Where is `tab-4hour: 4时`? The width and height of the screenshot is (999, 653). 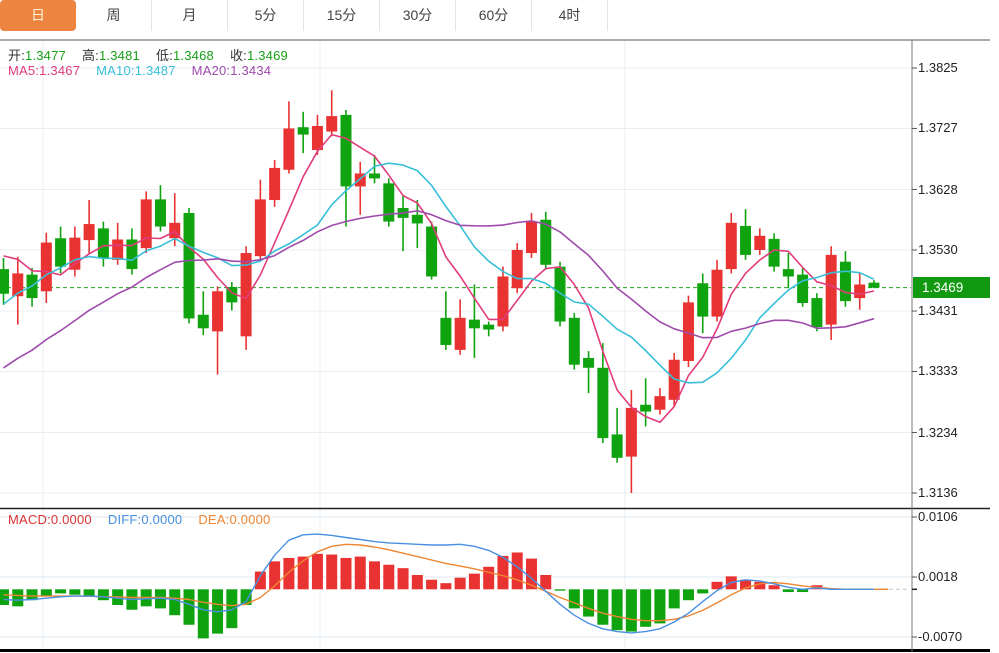 tab-4hour: 4时 is located at coordinates (570, 15).